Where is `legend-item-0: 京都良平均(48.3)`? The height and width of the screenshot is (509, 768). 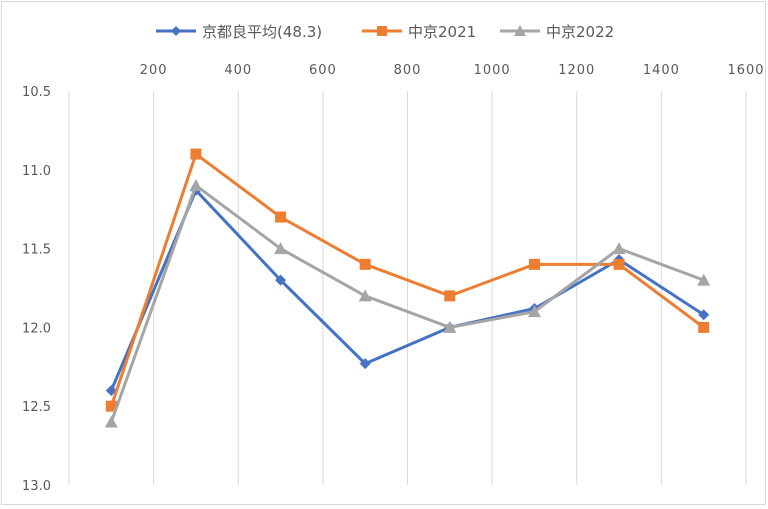
legend-item-0: 京都良平均(48.3) is located at coordinates (239, 32).